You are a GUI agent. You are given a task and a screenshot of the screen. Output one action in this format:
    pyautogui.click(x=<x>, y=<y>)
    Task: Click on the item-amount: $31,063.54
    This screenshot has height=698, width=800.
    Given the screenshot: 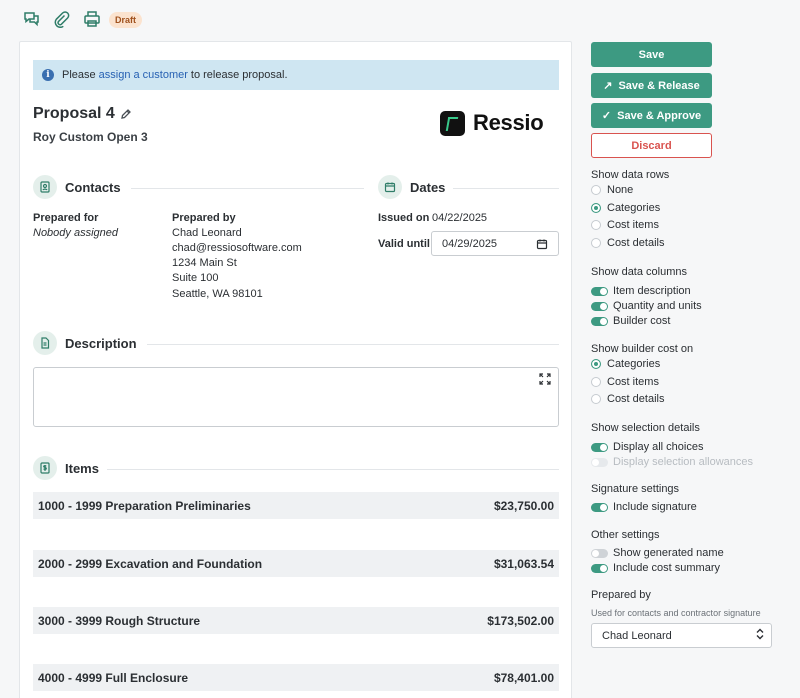 What is the action you would take?
    pyautogui.click(x=523, y=563)
    